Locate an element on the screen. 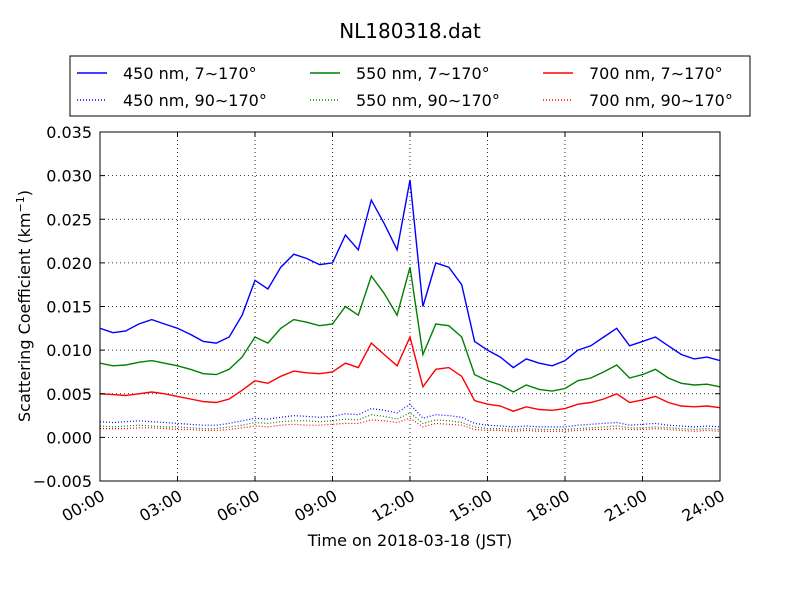 This screenshot has width=800, height=600. legend-entry-label: 550 nm, 7∼170° is located at coordinates (423, 73).